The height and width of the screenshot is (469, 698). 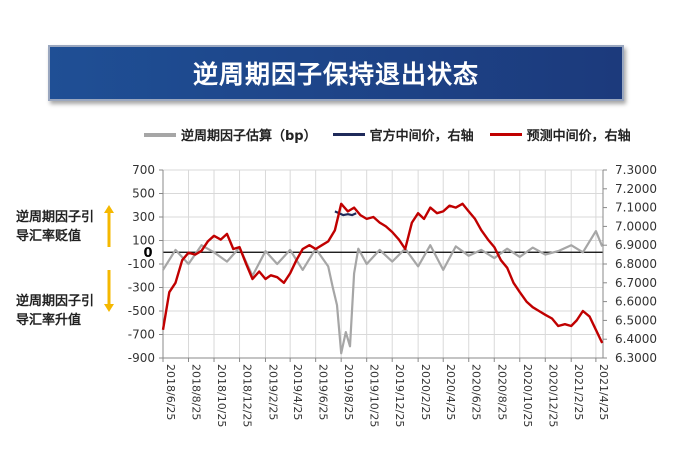 I want to click on y-right-tick-label: 7.2000, so click(x=636, y=189).